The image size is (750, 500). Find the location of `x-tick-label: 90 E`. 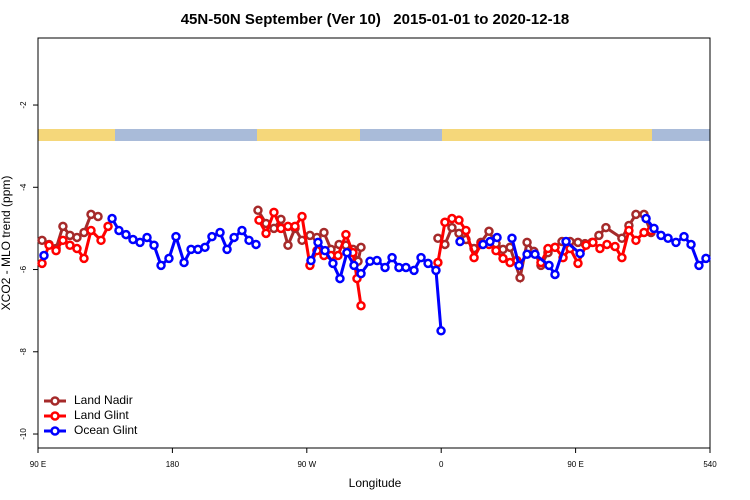

x-tick-label: 90 E is located at coordinates (575, 464).